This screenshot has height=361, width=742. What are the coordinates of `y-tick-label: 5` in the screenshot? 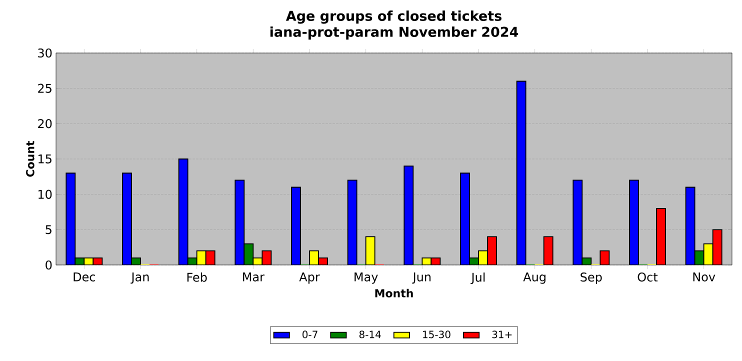 It's located at (49, 229).